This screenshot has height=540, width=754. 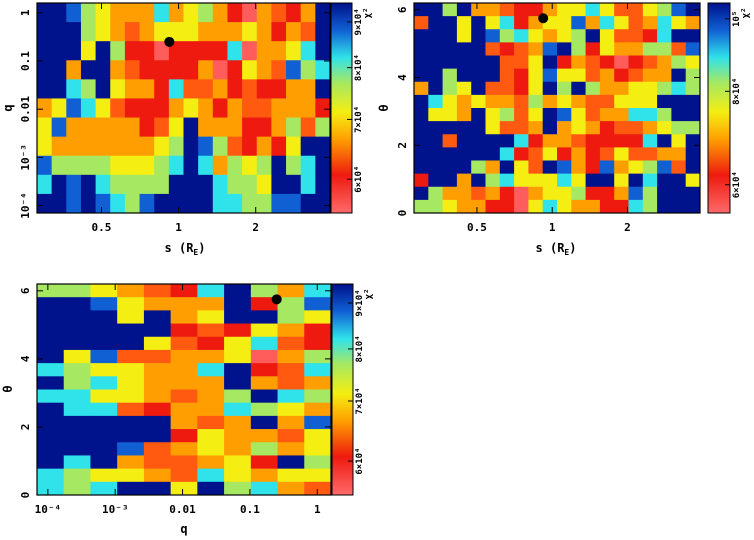 I want to click on x-tick-label: 2, so click(x=627, y=227).